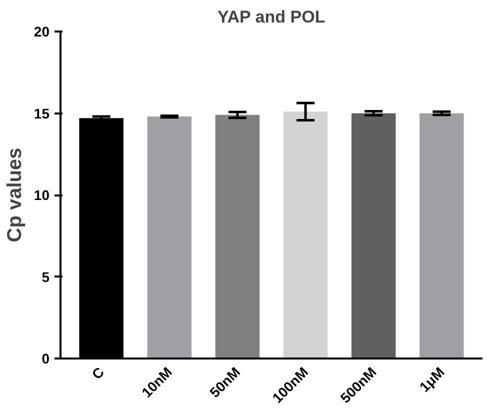 This screenshot has height=414, width=487. What do you see at coordinates (42, 32) in the screenshot?
I see `y-tick-label: 20` at bounding box center [42, 32].